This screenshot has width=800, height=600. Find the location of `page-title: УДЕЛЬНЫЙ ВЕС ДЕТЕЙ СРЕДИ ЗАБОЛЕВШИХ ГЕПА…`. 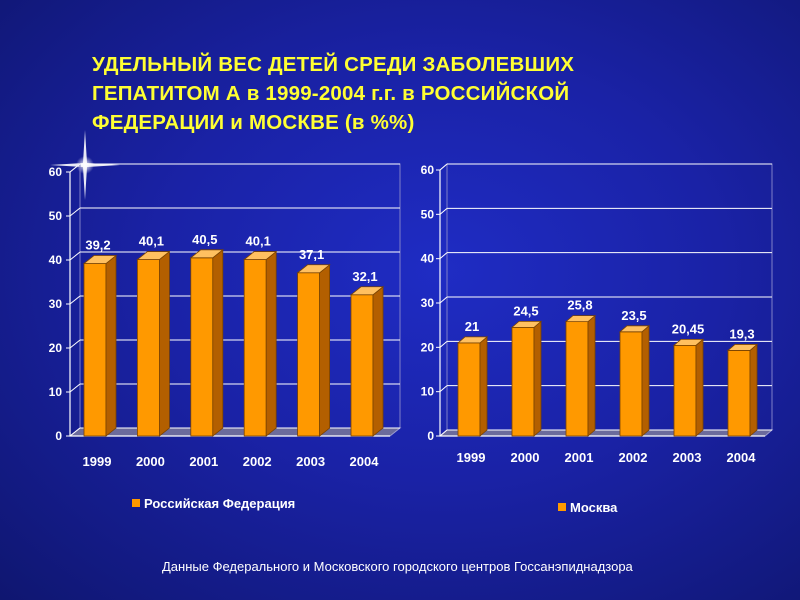

page-title: УДЕЛЬНЫЙ ВЕС ДЕТЕЙ СРЕДИ ЗАБОЛЕВШИХ ГЕПА… is located at coordinates (412, 93).